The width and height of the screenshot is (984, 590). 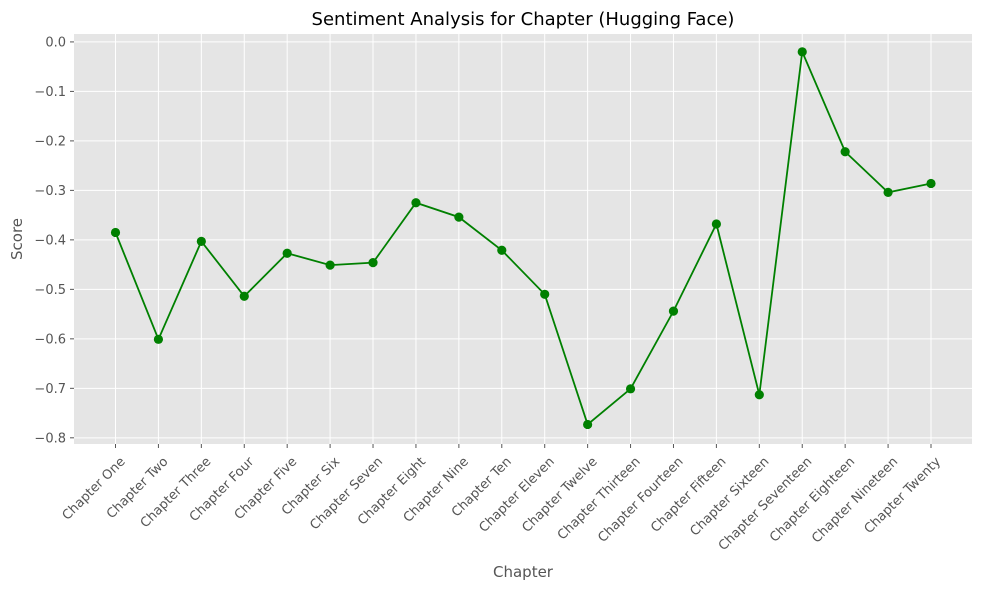 What do you see at coordinates (730, 496) in the screenshot?
I see `x-tick-label: Chapter Sixteen` at bounding box center [730, 496].